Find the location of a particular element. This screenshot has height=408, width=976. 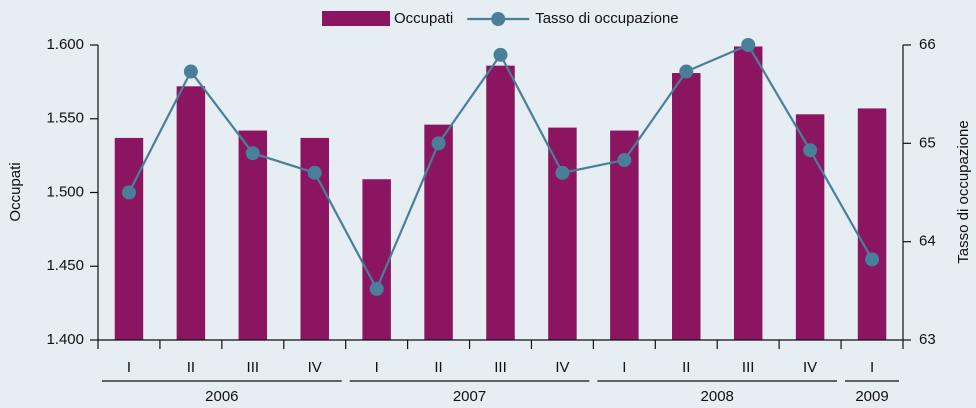

y2-tick-label: 63 is located at coordinates (927, 339).